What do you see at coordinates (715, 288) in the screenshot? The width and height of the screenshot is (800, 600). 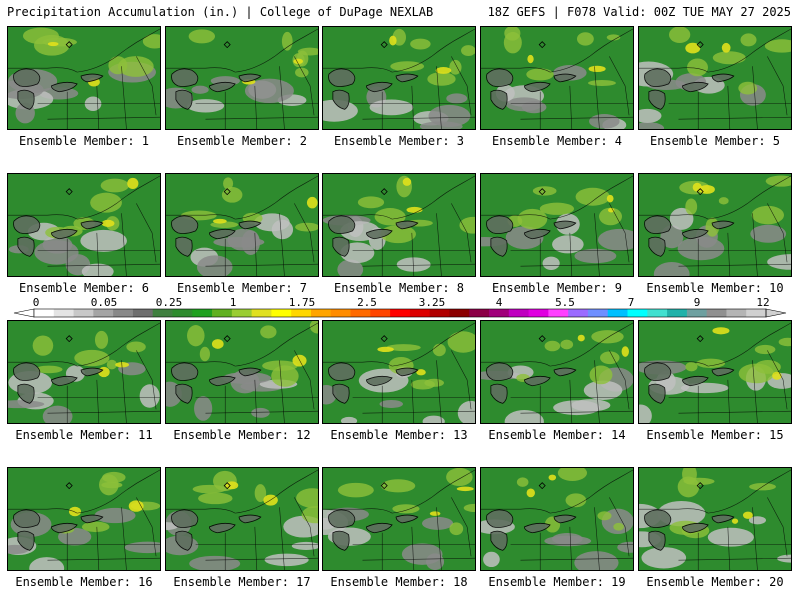 I see `ensemble-member-label: Ensemble Member: 10` at bounding box center [715, 288].